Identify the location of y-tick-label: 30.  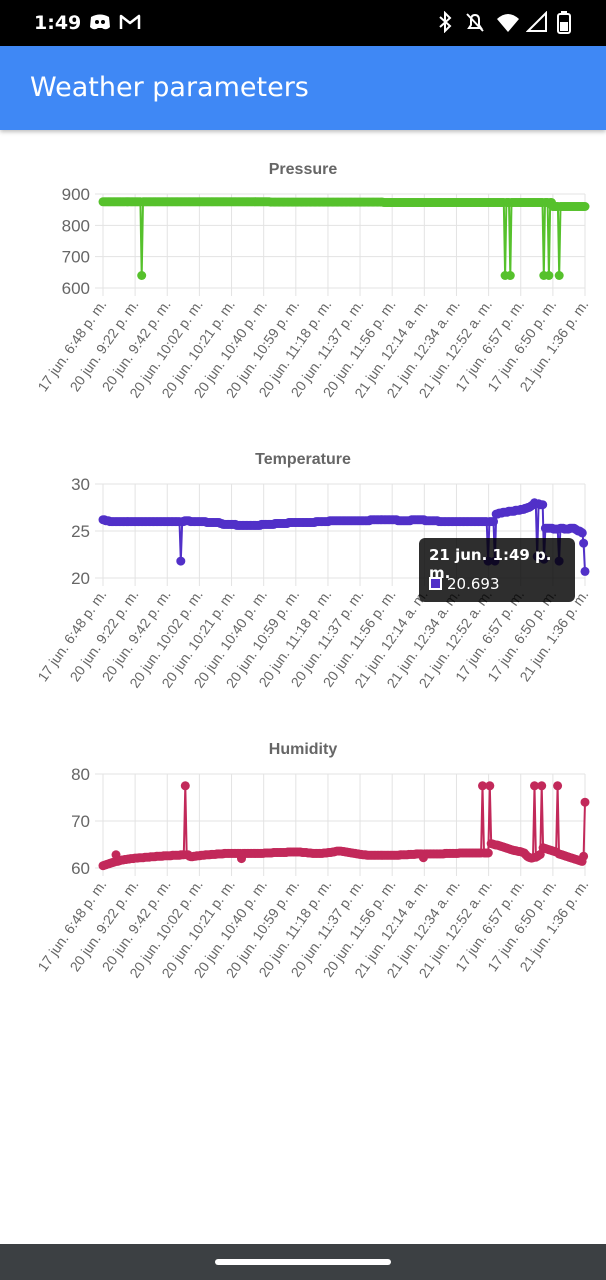
(80, 484).